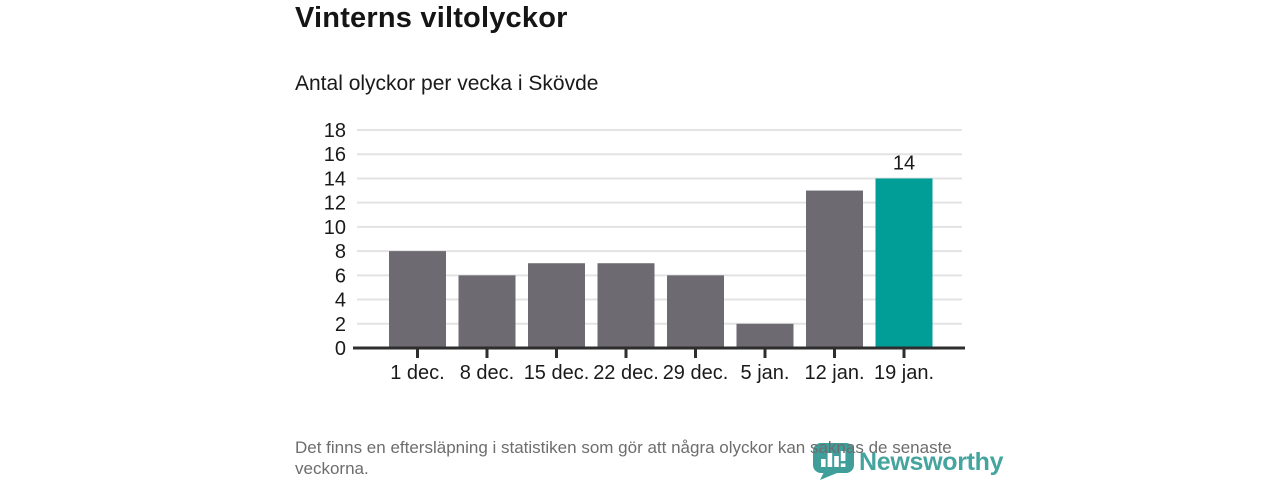 The height and width of the screenshot is (480, 1280). Describe the element at coordinates (843, 465) in the screenshot. I see `logo-exclamation-dot` at that location.